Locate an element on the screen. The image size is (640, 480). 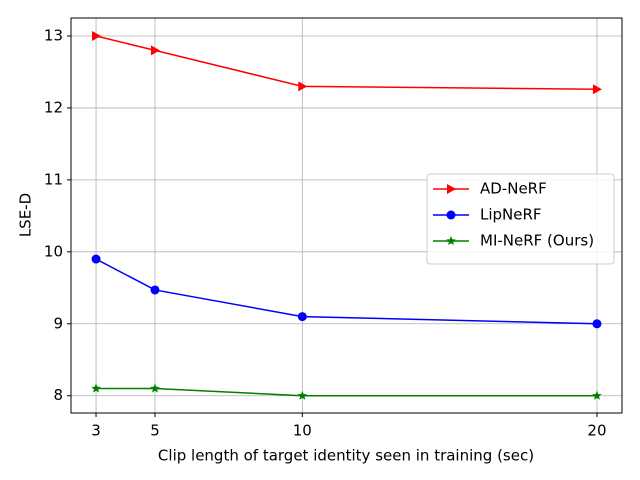
y-tick-label: 8 is located at coordinates (58, 395).